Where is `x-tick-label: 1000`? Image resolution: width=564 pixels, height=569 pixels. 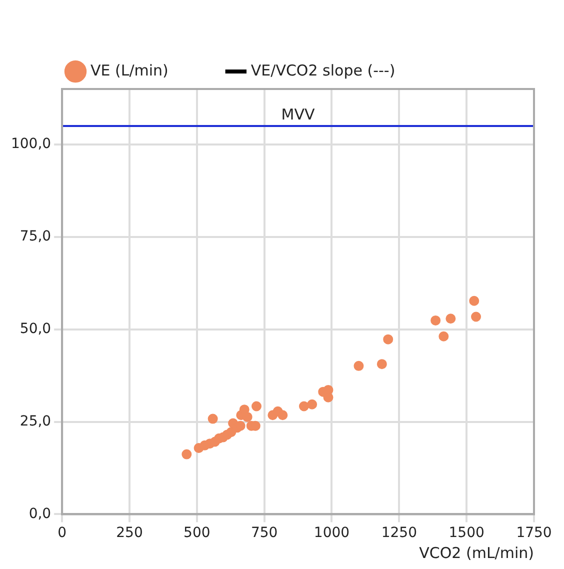
x-tick-label: 1000 is located at coordinates (332, 533).